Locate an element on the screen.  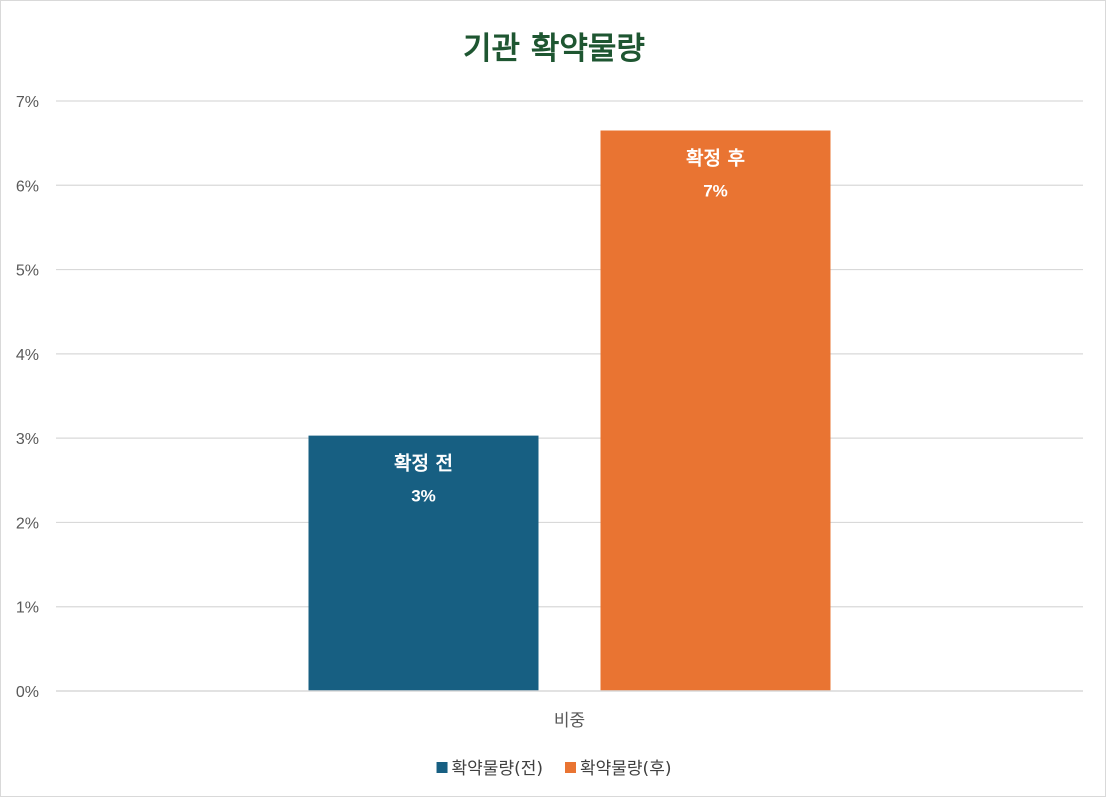
y-tick-label: 6% is located at coordinates (27, 186).